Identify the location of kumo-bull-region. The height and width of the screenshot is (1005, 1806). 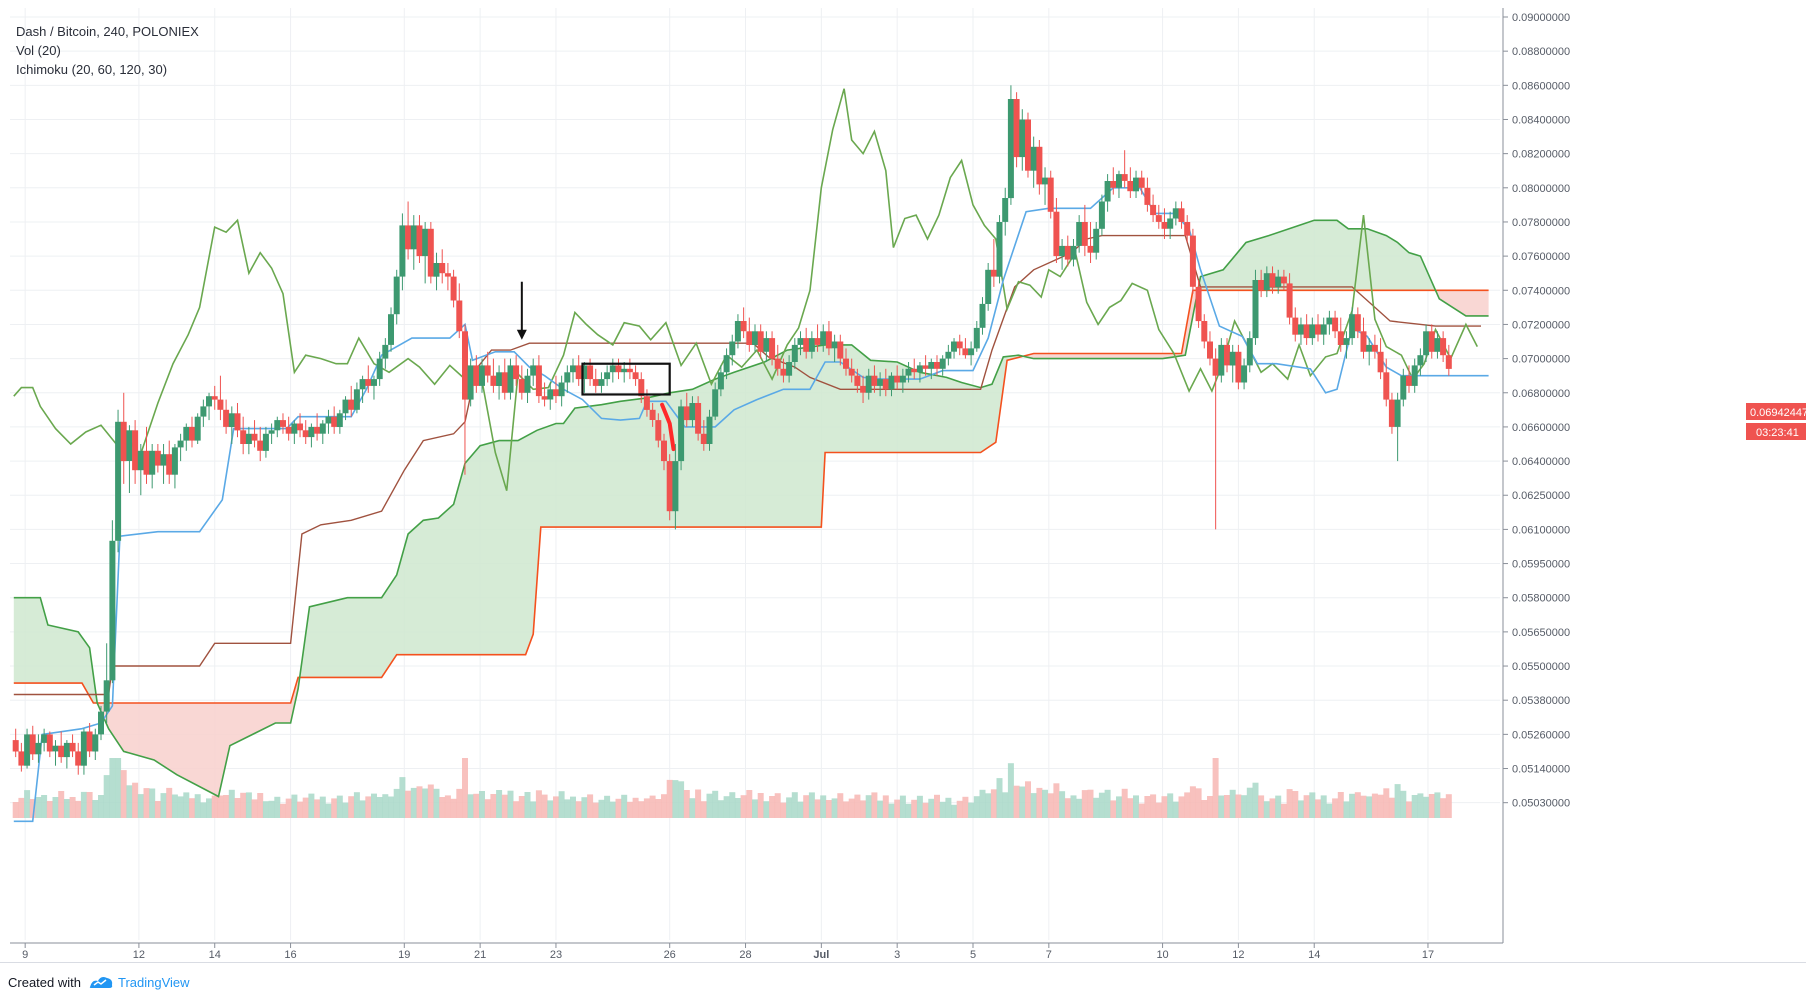
(55, 650).